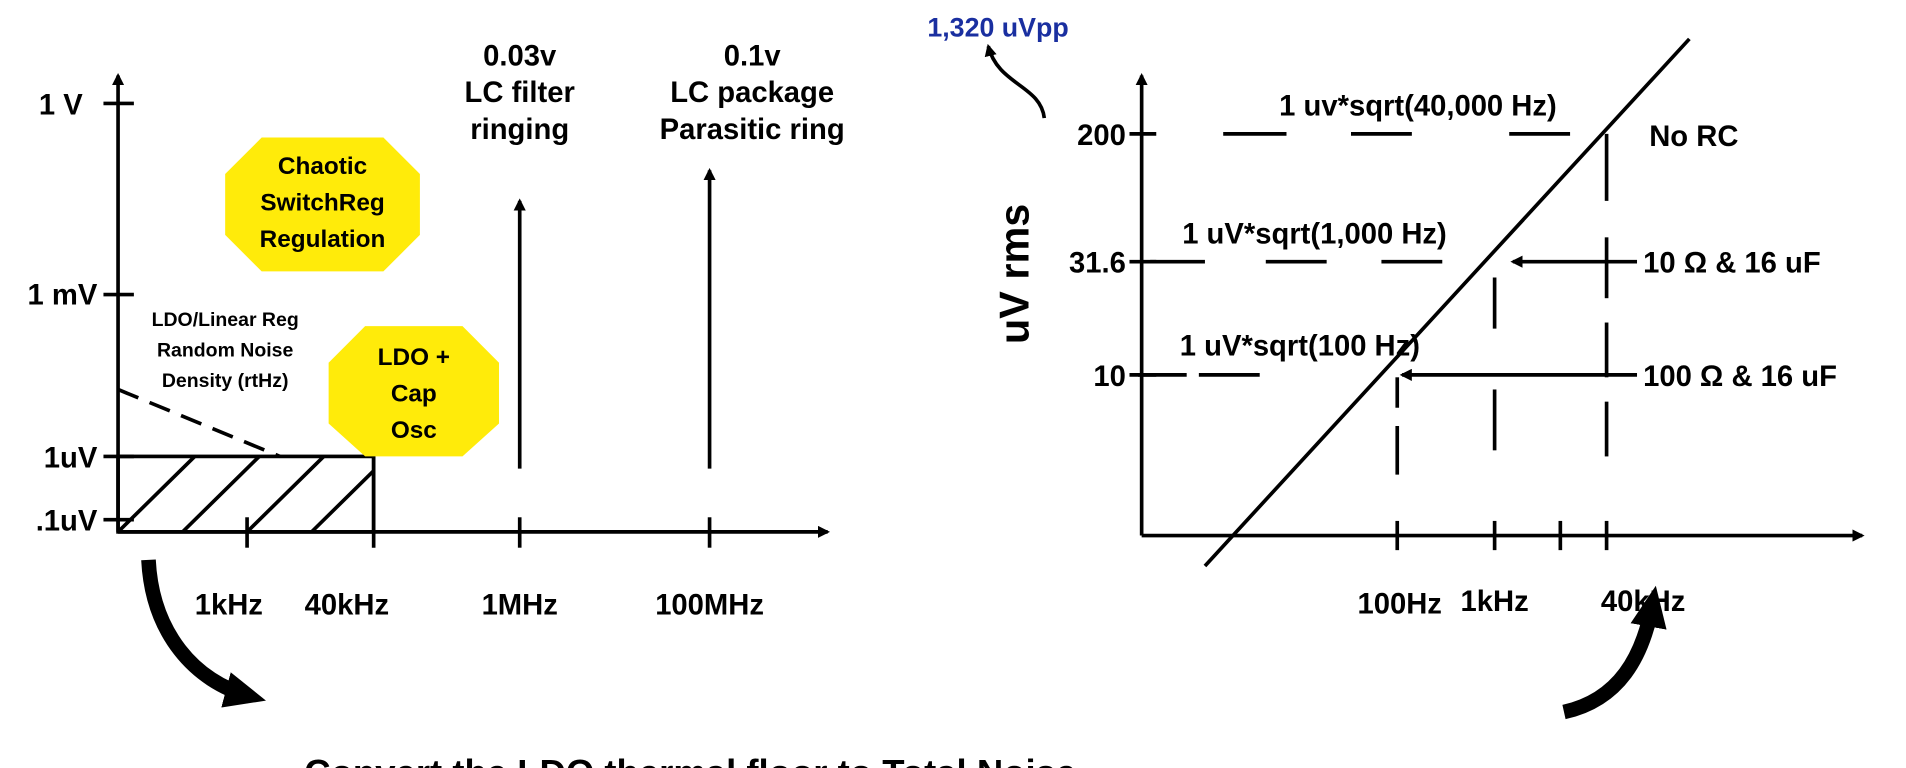 The width and height of the screenshot is (1906, 768). Describe the element at coordinates (1300, 346) in the screenshot. I see `line-label: 1 uV*sqrt(100 Hz)` at that location.